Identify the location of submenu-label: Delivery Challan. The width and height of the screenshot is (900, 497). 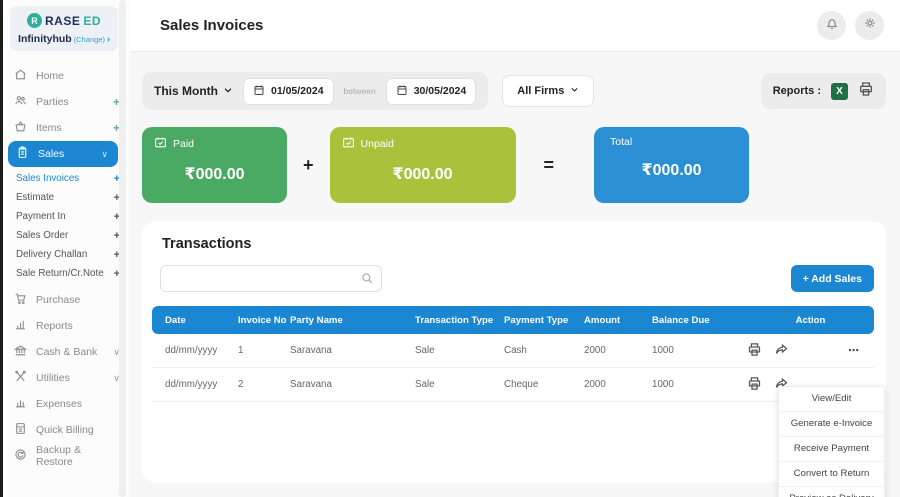
(52, 254).